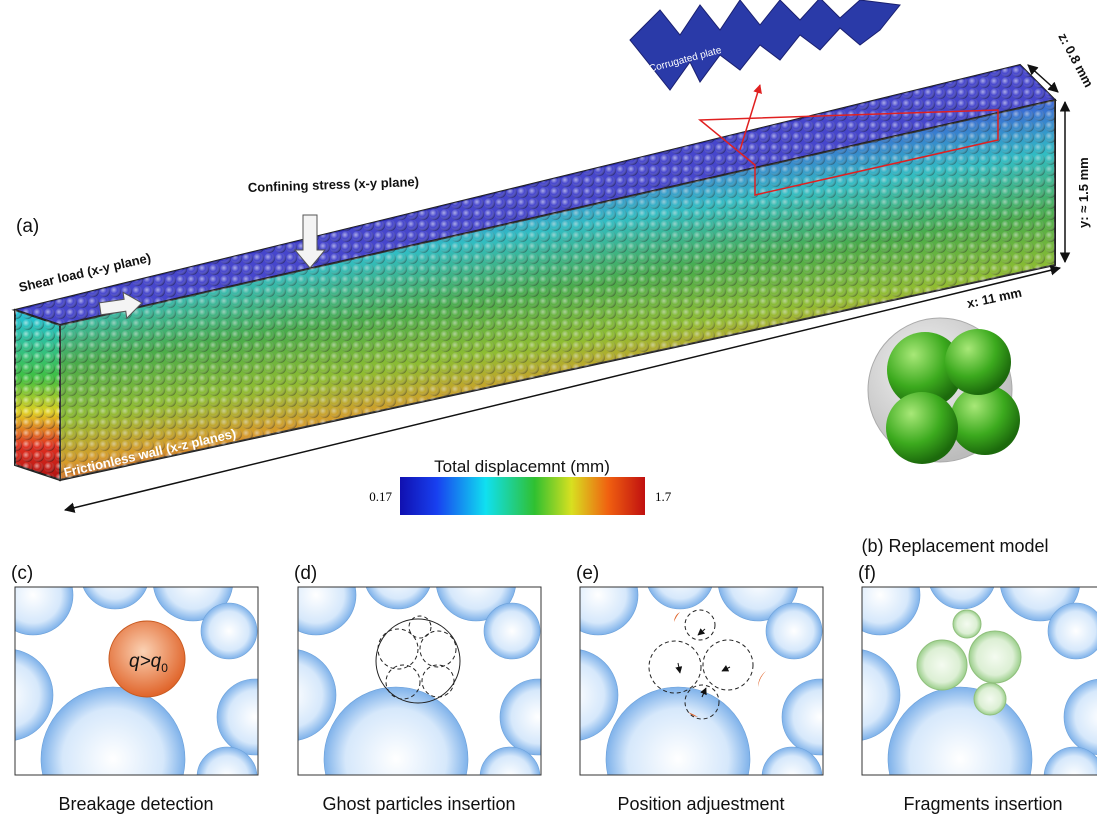 This screenshot has height=823, width=1097. What do you see at coordinates (22, 573) in the screenshot?
I see `step-label: (c)` at bounding box center [22, 573].